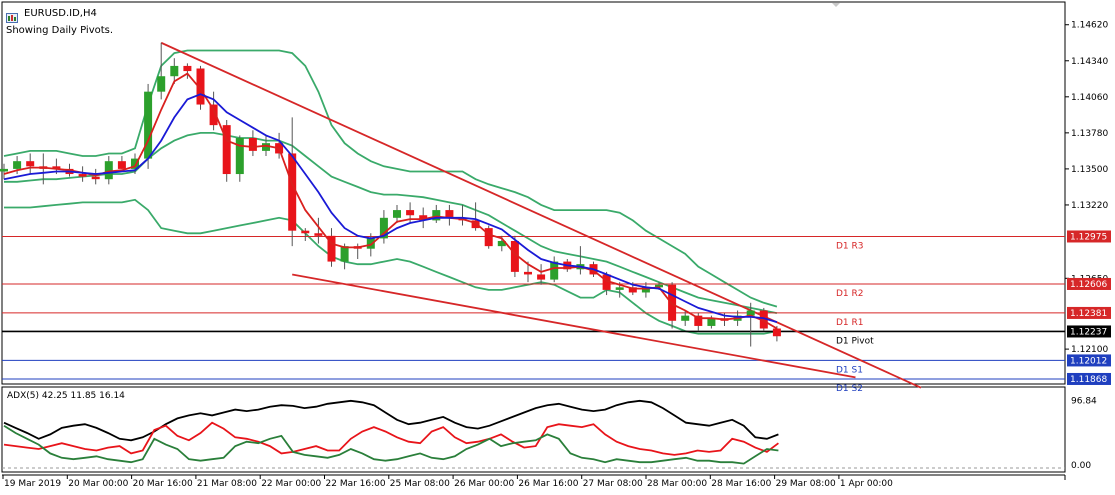 The height and width of the screenshot is (495, 1115). What do you see at coordinates (613, 484) in the screenshot?
I see `time-axis-label-9: 27 Mar 08:00` at bounding box center [613, 484].